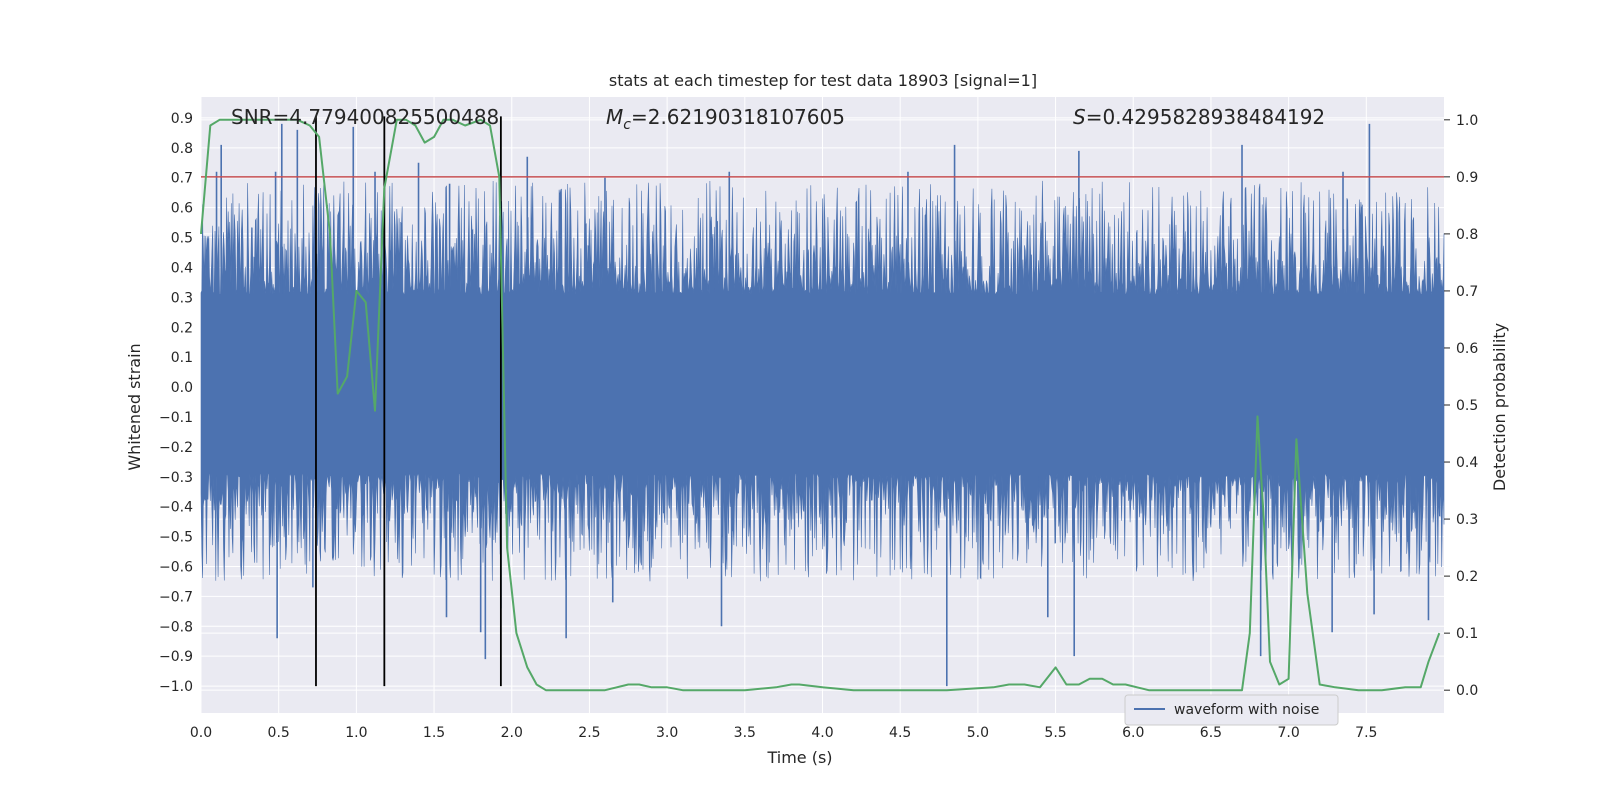 Image resolution: width=1600 pixels, height=800 pixels. What do you see at coordinates (176, 657) in the screenshot?
I see `y-tick-label: −0.9` at bounding box center [176, 657].